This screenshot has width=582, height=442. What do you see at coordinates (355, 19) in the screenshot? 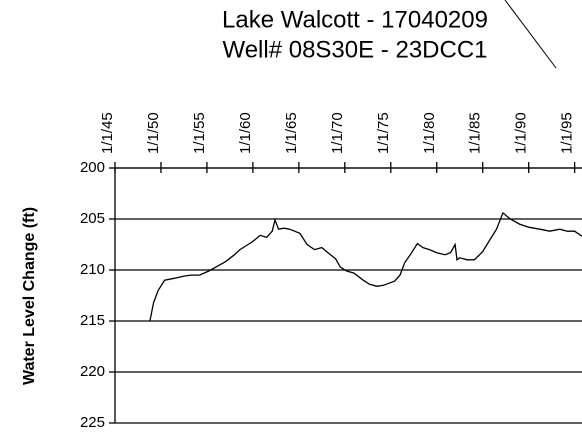
I see `chart-title: Lake Walcott - 17040209` at bounding box center [355, 19].